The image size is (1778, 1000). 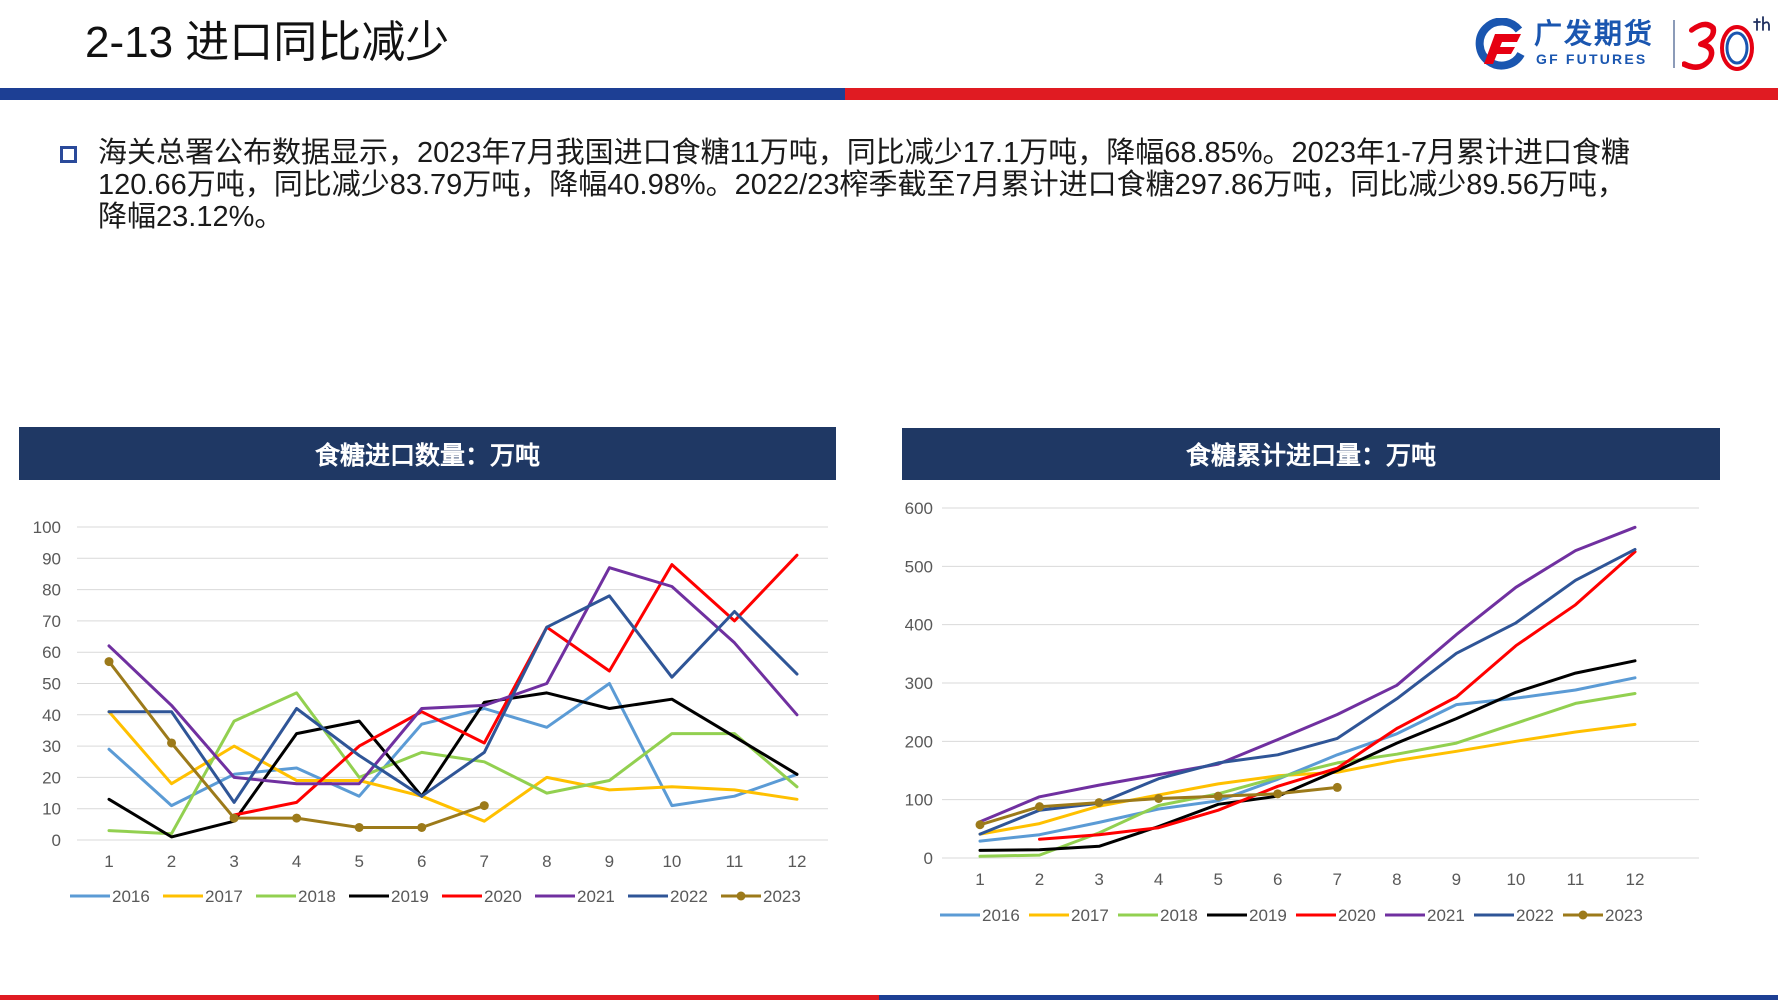 I want to click on header-bar-red-segment, so click(x=1311, y=94).